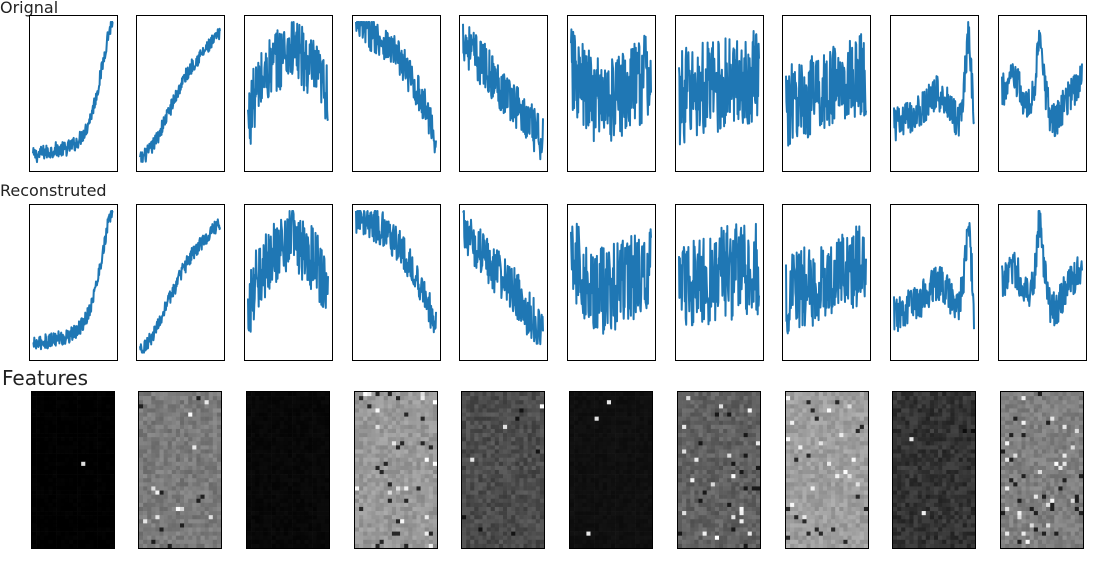  Describe the element at coordinates (45, 378) in the screenshot. I see `row-title-features: Features` at that location.